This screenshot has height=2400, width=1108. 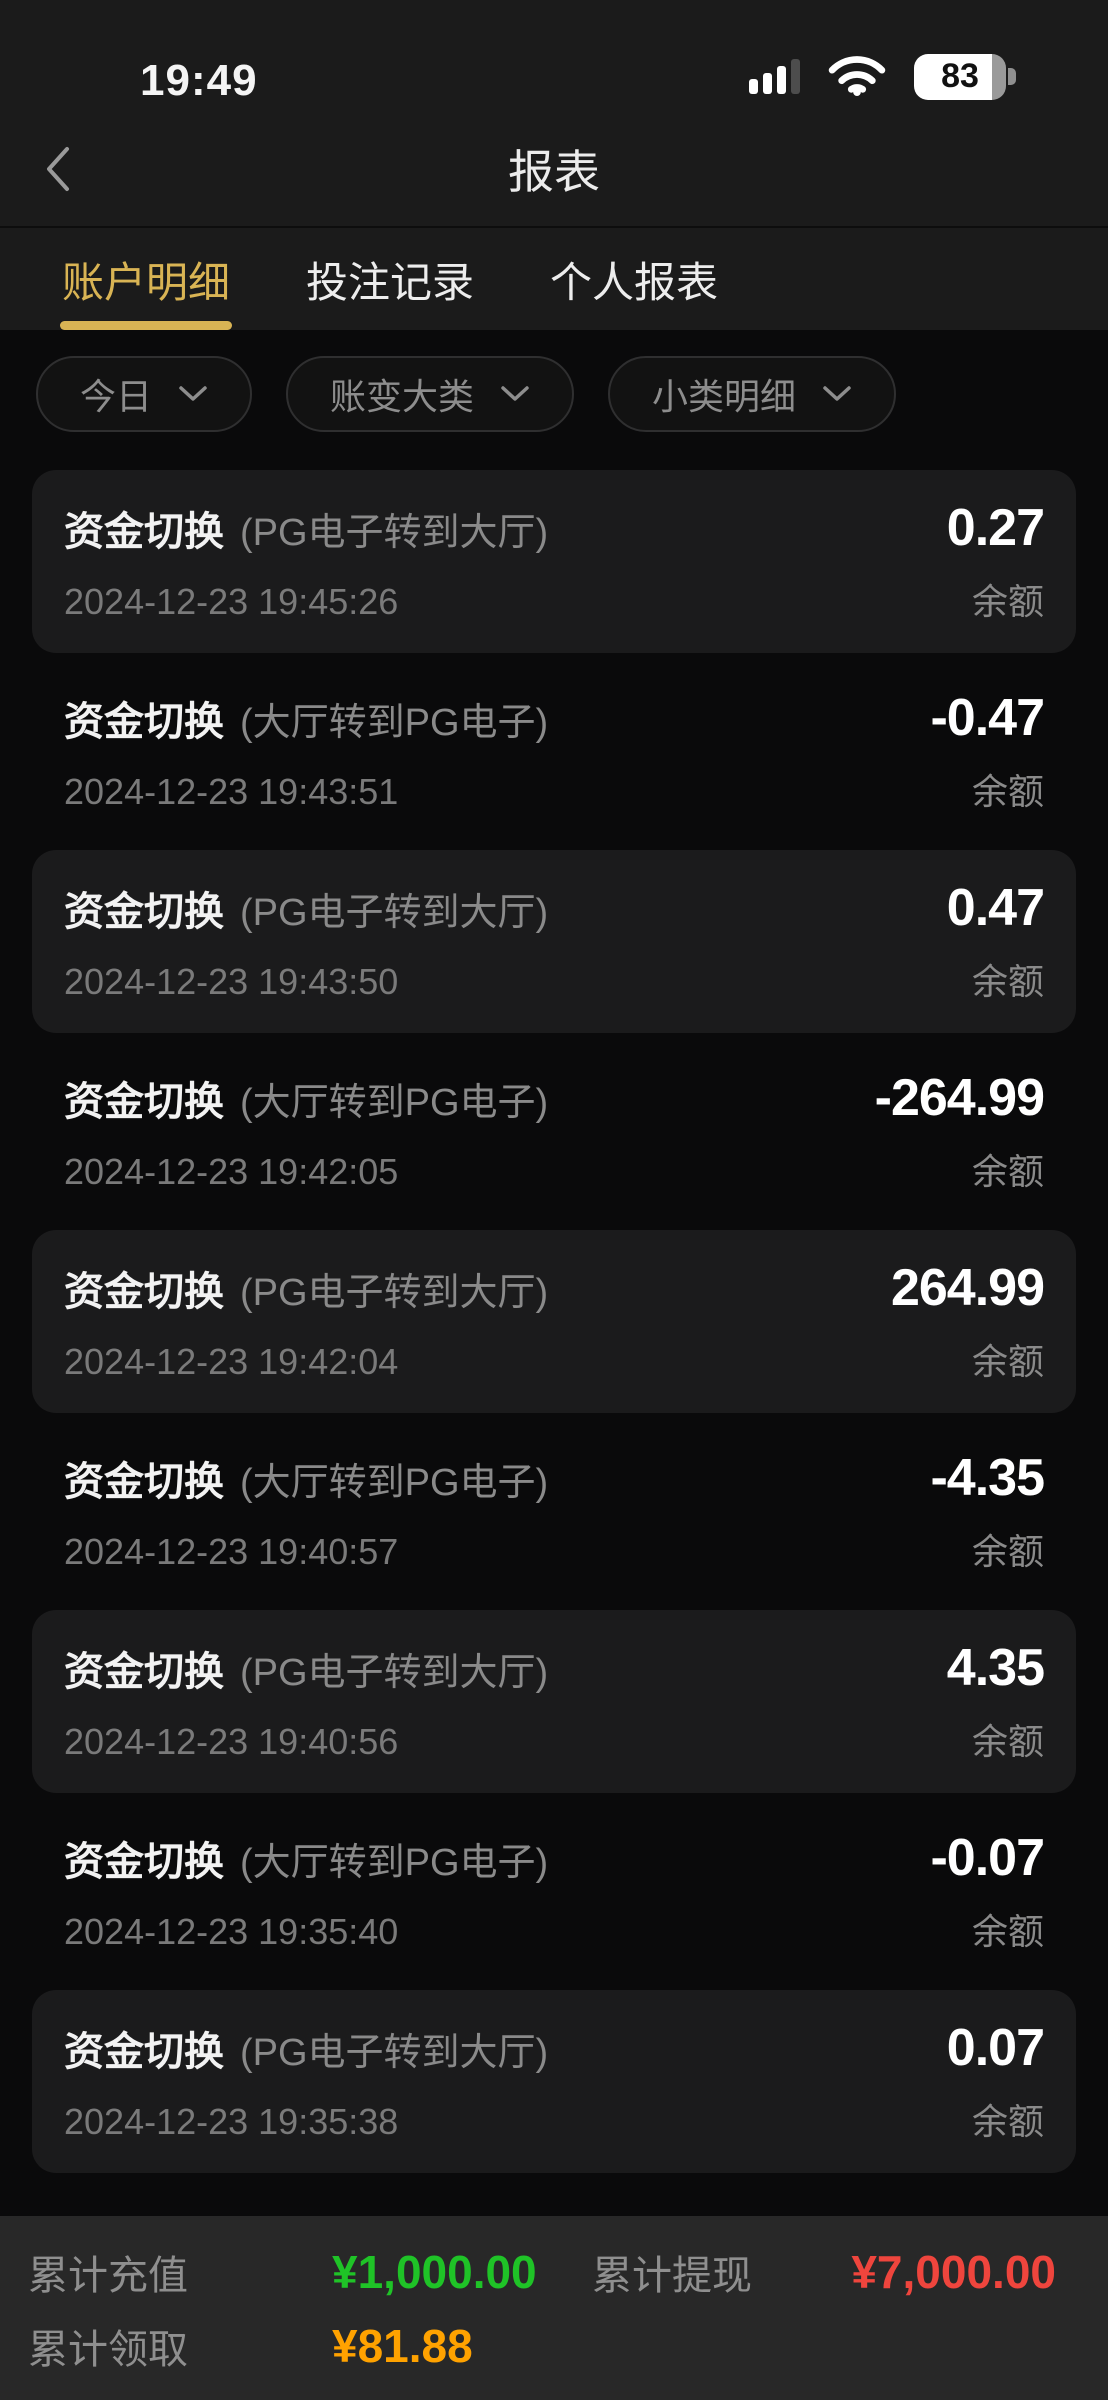 What do you see at coordinates (231, 601) in the screenshot?
I see `transaction-datetime: 2024-12-23 19:45:26` at bounding box center [231, 601].